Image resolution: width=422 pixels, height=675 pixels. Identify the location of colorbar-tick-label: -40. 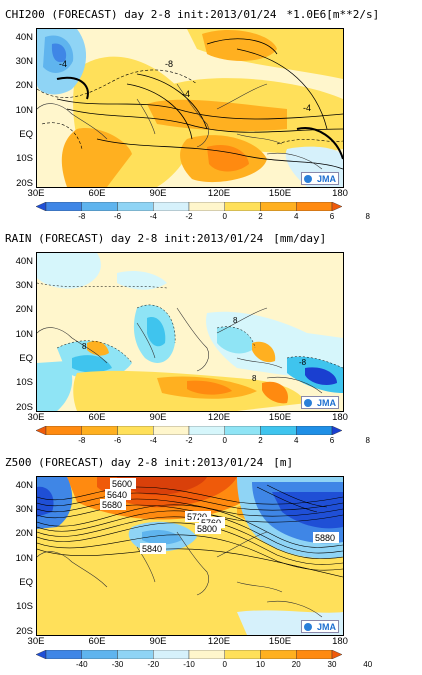
(81, 664).